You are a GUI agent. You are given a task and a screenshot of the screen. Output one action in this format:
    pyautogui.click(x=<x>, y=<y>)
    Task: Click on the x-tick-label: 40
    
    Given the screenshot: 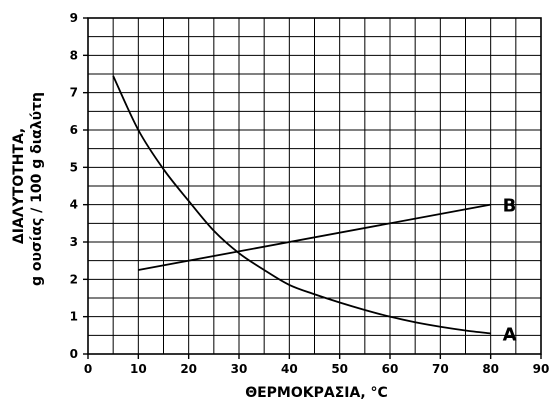 What is the action you would take?
    pyautogui.click(x=289, y=369)
    